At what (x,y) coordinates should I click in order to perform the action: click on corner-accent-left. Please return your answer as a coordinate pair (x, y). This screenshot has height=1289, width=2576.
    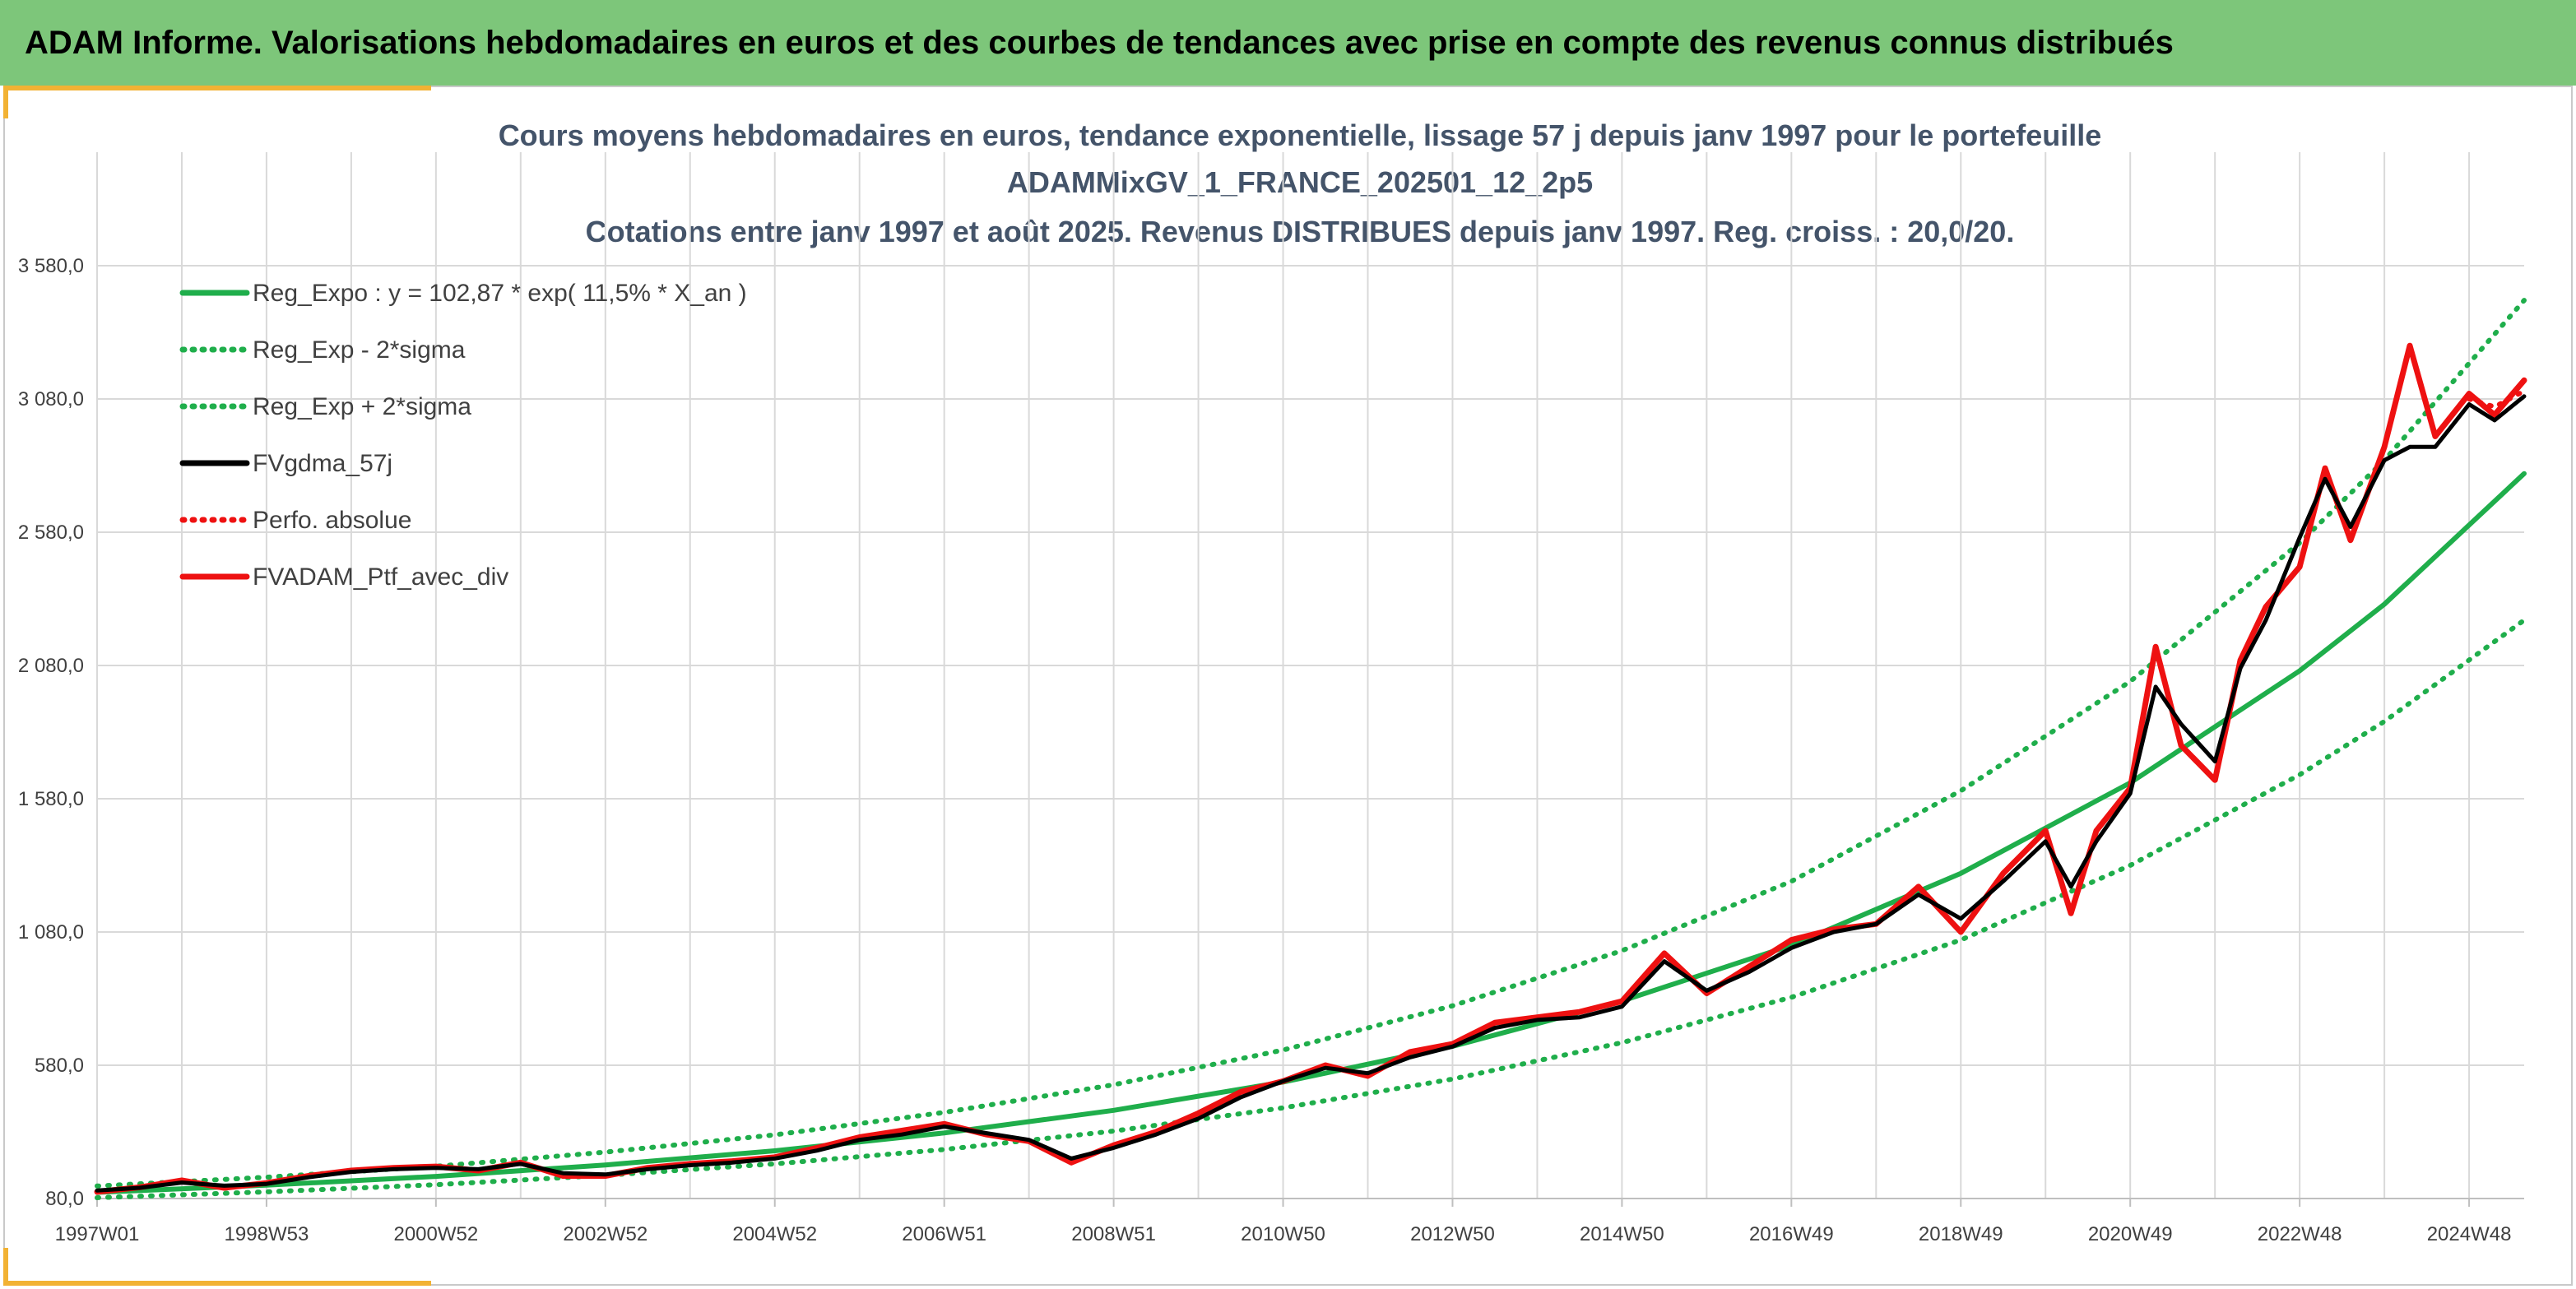
    Looking at the image, I should click on (5, 102).